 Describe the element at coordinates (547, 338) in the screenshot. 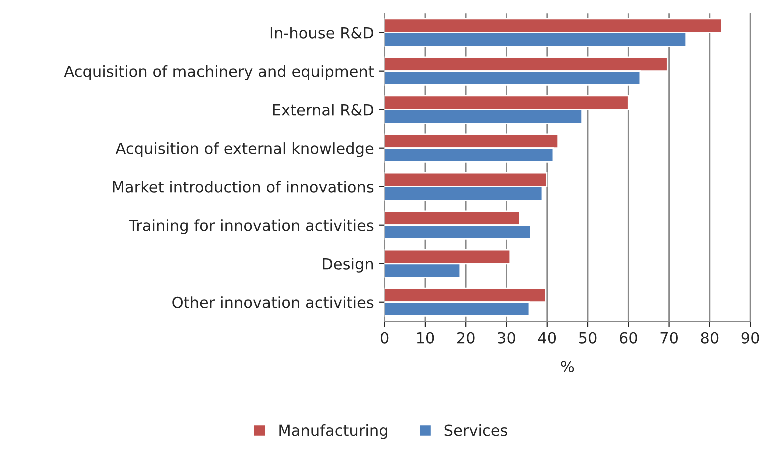

I see `x-tick-label: 40` at that location.